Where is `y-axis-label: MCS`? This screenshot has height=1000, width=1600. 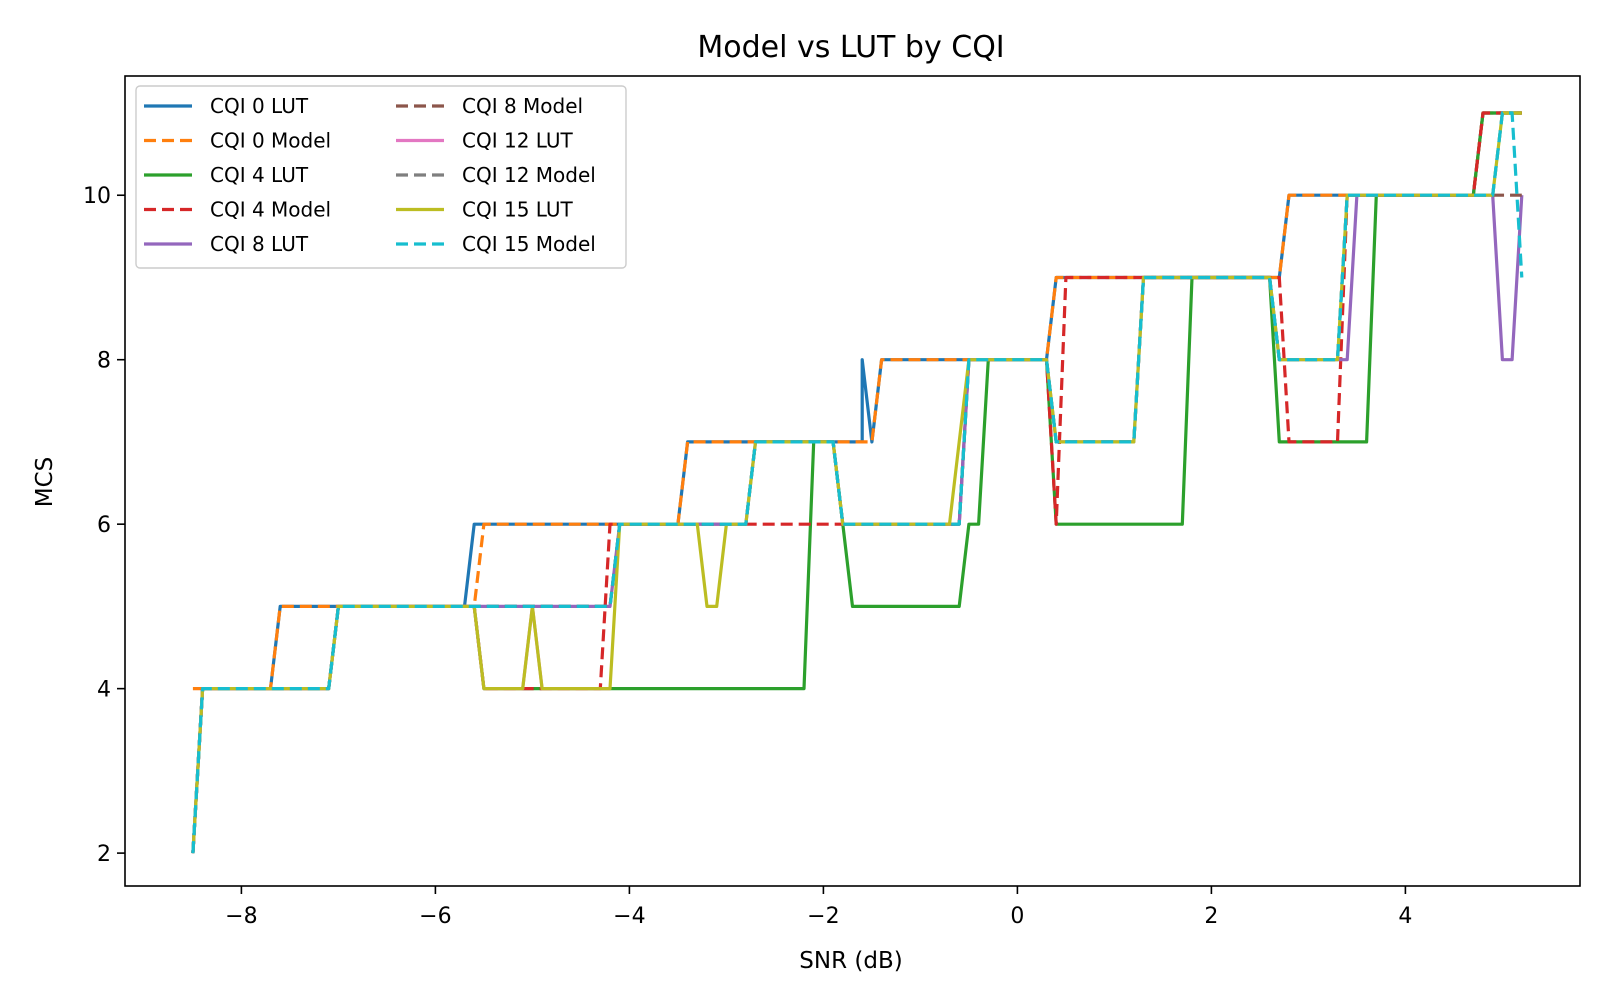
y-axis-label: MCS is located at coordinates (45, 482).